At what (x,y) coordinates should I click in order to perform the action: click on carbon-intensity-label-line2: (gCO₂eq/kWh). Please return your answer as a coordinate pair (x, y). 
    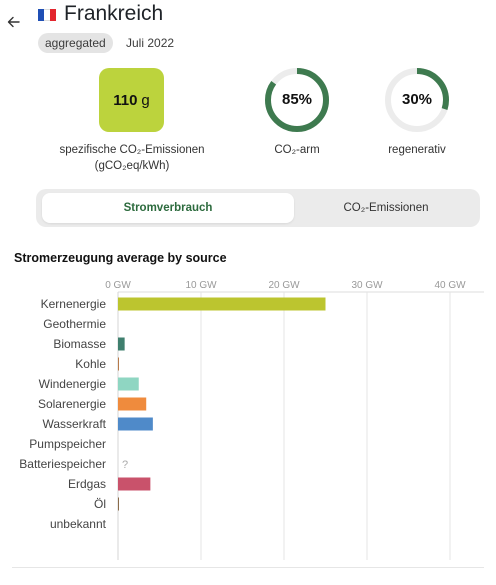
    Looking at the image, I should click on (132, 166).